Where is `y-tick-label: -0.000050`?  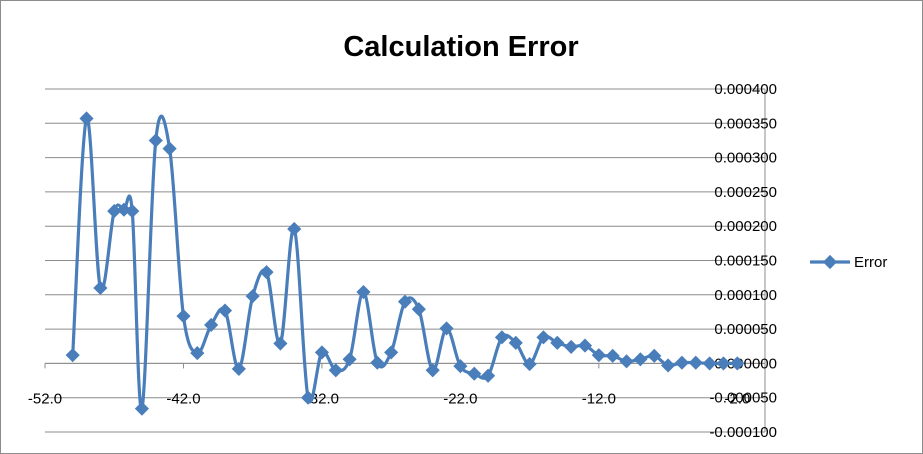
y-tick-label: -0.000050 is located at coordinates (743, 398).